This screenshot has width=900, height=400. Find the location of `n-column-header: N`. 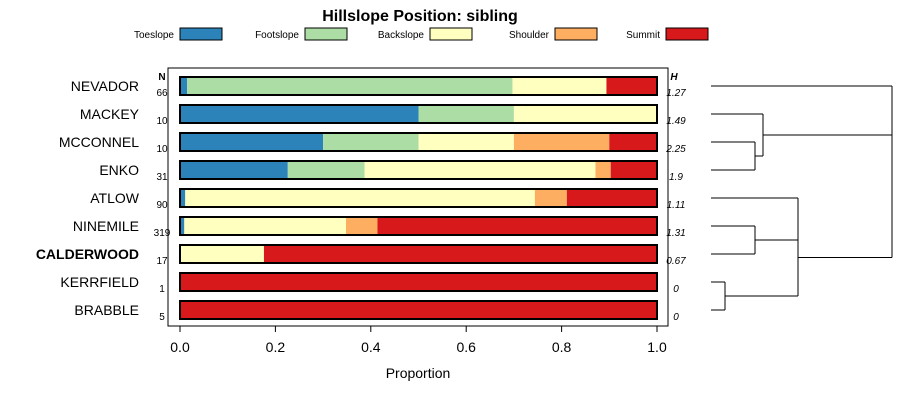

n-column-header: N is located at coordinates (161, 77).